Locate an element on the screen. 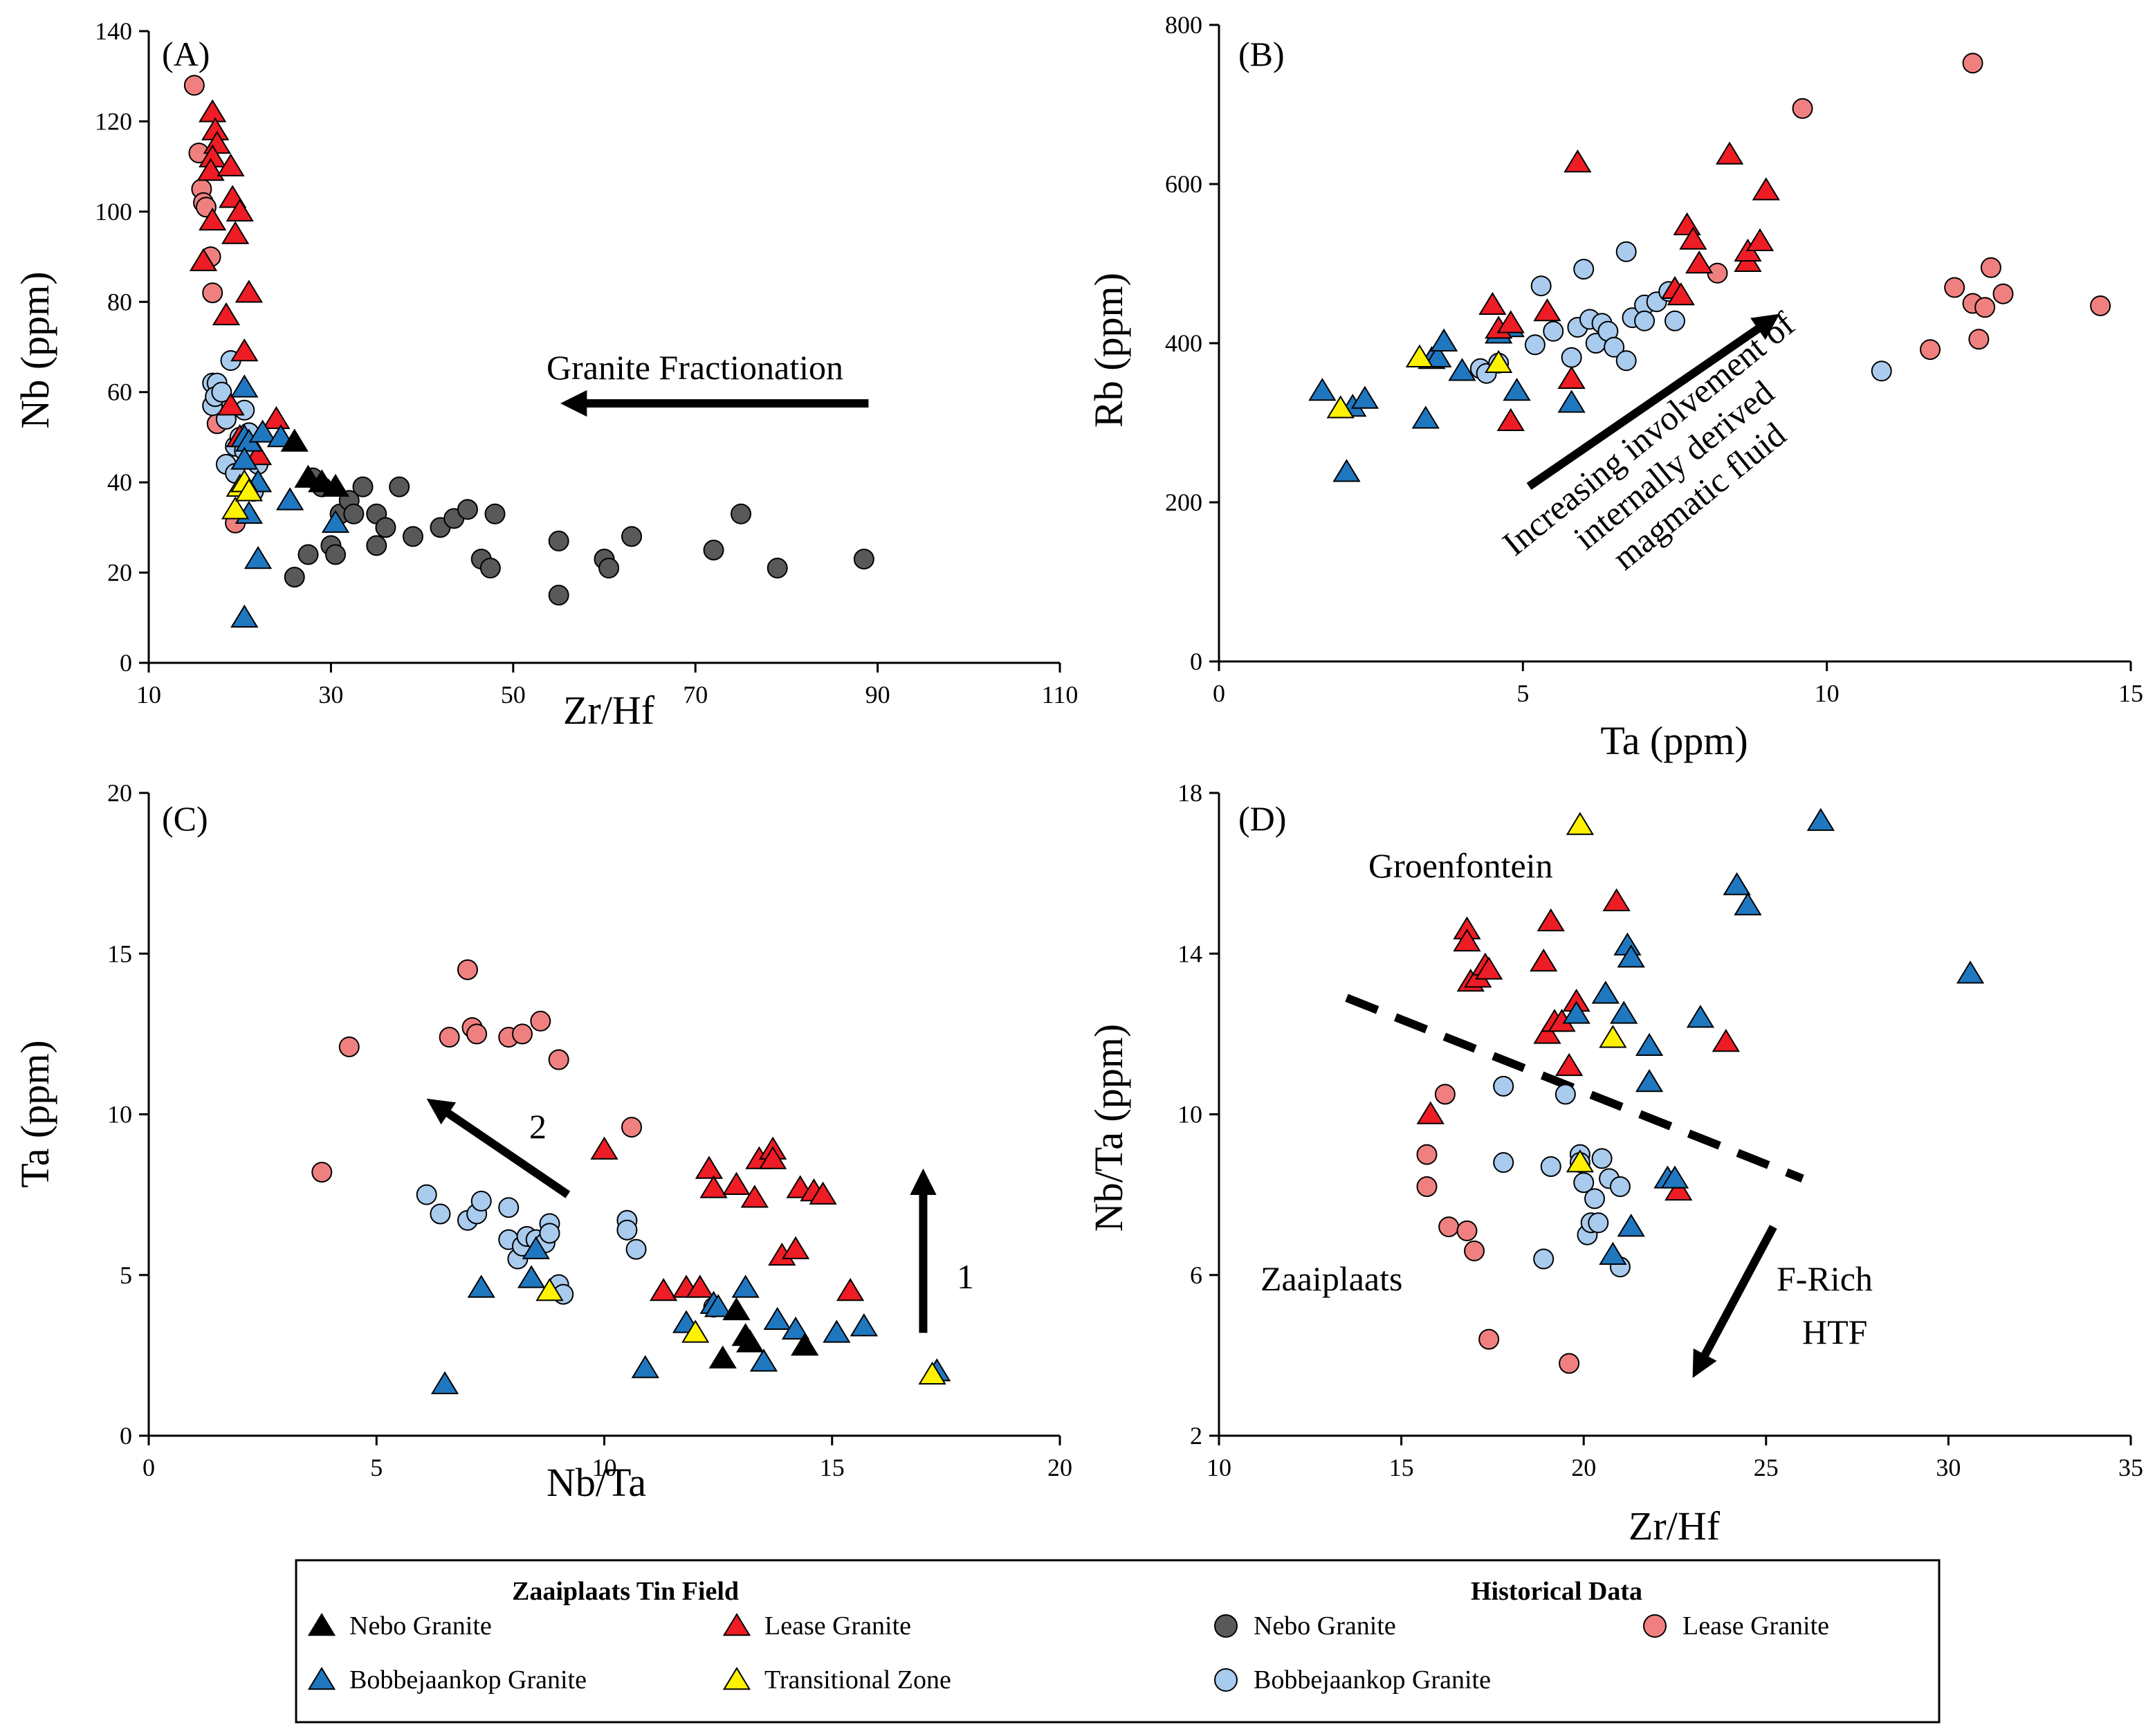  panel-b-y-tick-label: 0 is located at coordinates (1196, 661).